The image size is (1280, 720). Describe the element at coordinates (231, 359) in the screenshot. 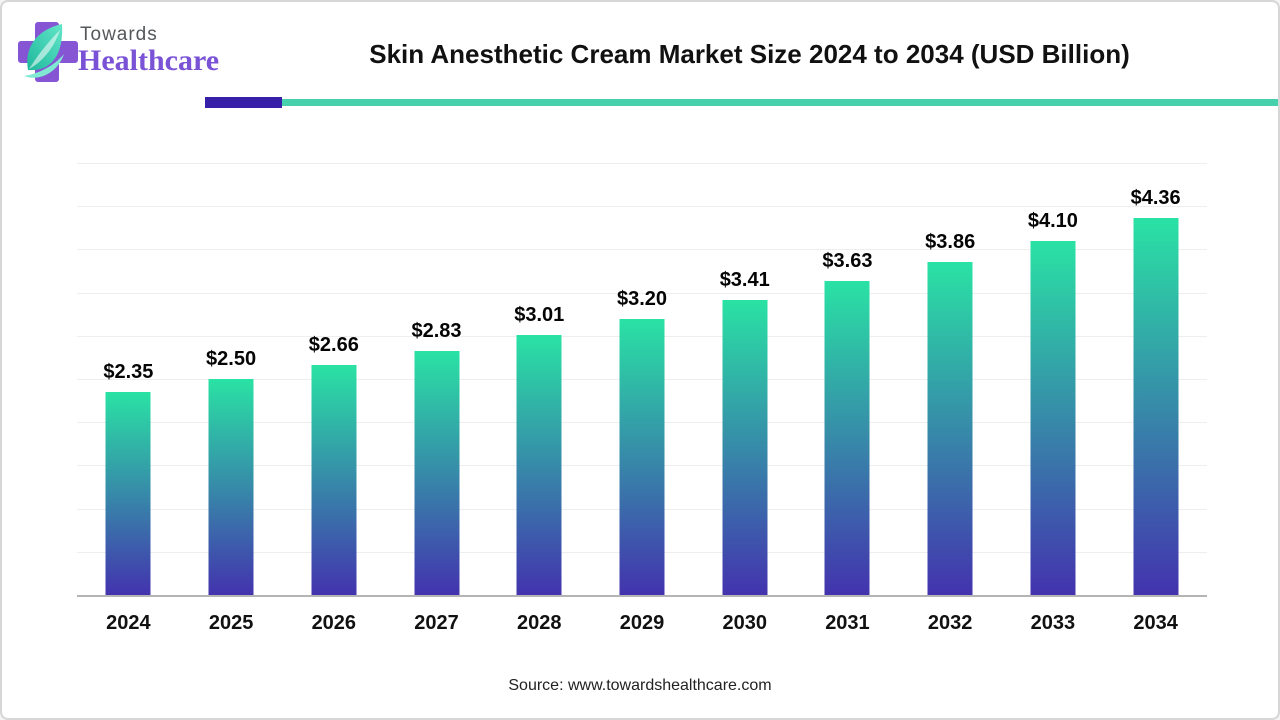

I see `bar-value-label-2025: $2.50` at that location.